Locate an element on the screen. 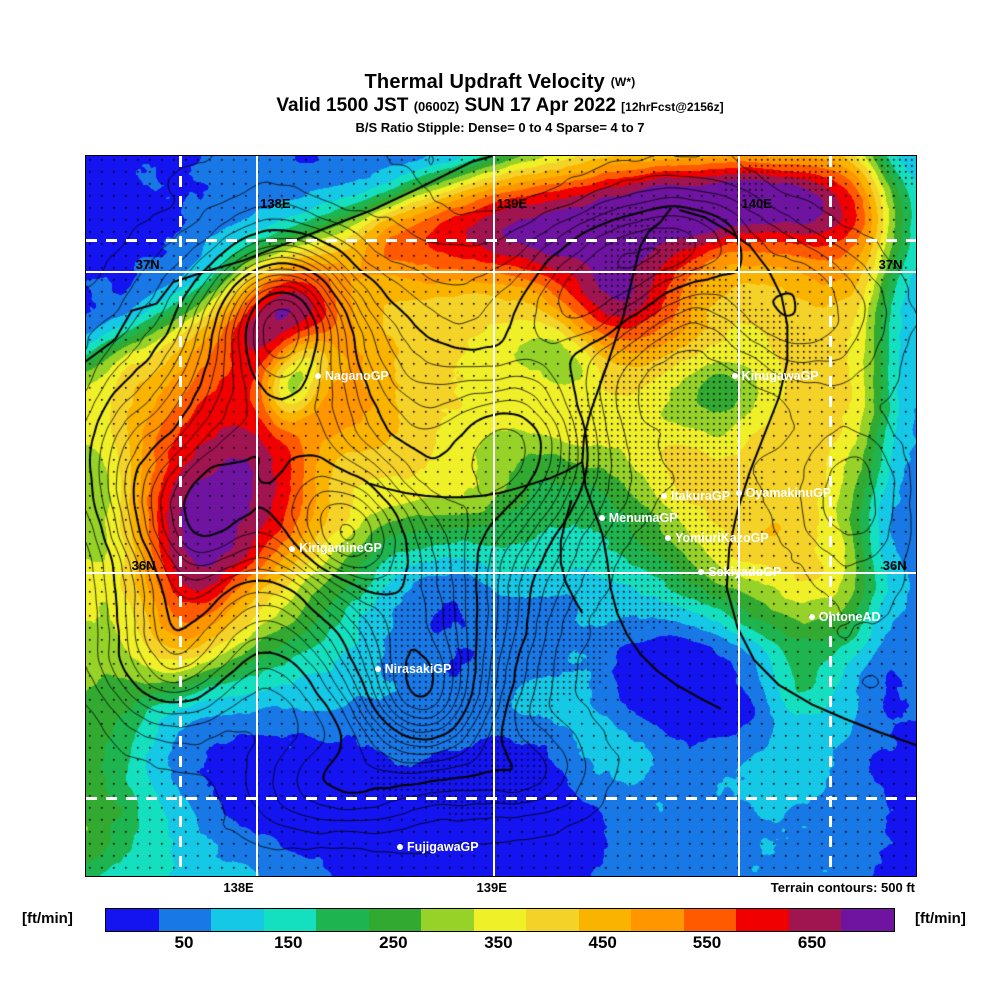 The height and width of the screenshot is (1000, 1000). lat-label-0: 37N is located at coordinates (147, 265).